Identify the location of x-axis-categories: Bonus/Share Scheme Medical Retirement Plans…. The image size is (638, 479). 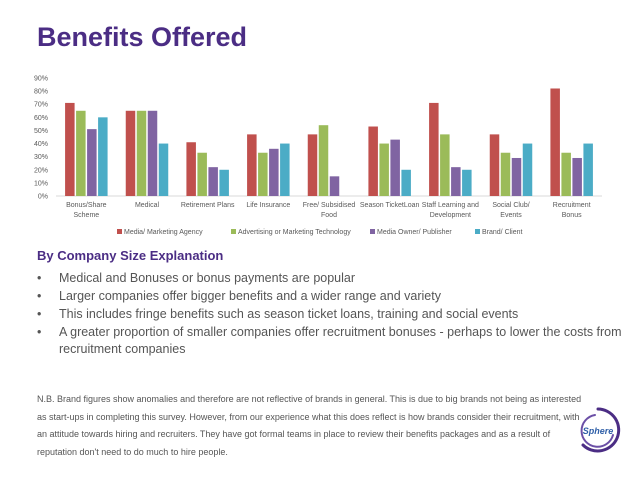
(328, 210).